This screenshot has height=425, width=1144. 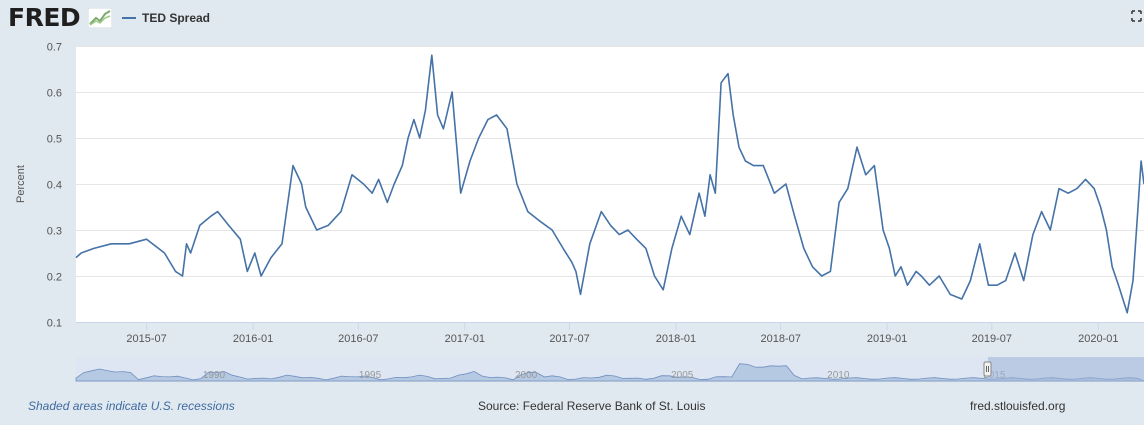 What do you see at coordinates (526, 375) in the screenshot?
I see `navigator-x-label: 2000` at bounding box center [526, 375].